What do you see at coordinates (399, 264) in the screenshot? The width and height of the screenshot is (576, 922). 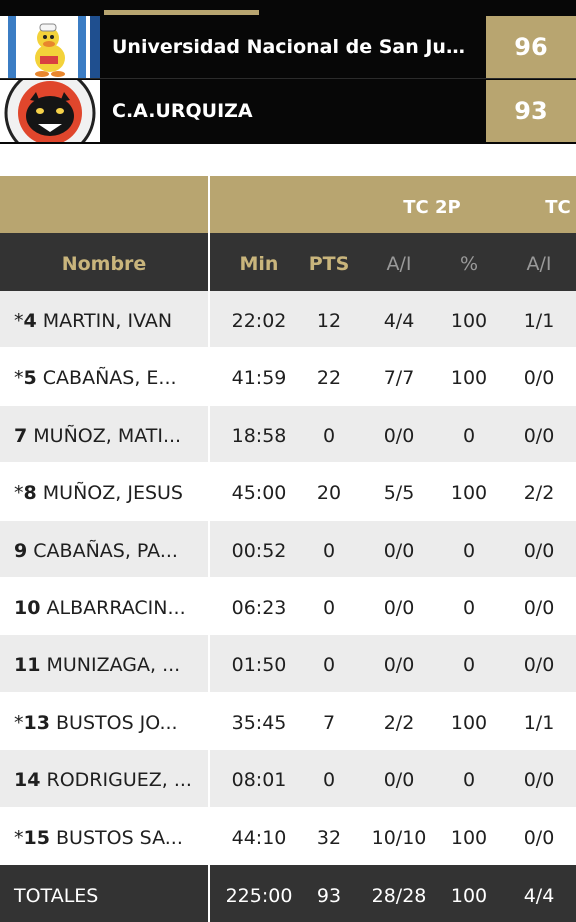 I see `column-header-tc2-ai: A/I` at bounding box center [399, 264].